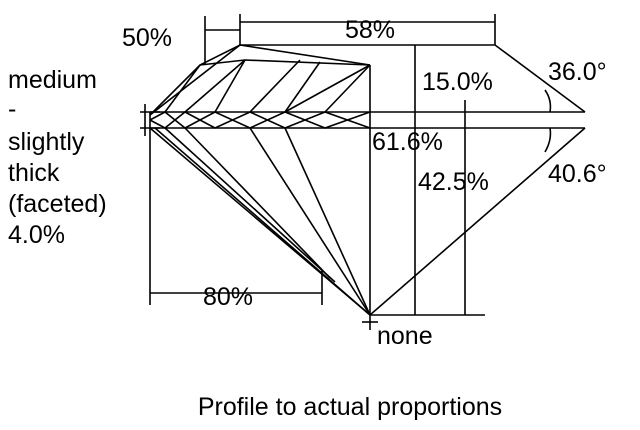 The width and height of the screenshot is (640, 430). I want to click on crown-angle-label: 36.0°, so click(577, 72).